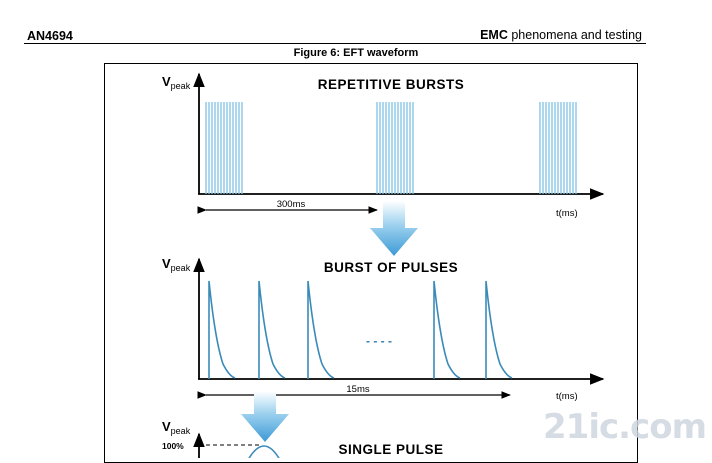 The width and height of the screenshot is (712, 463). I want to click on panel1-x-label: t(ms), so click(567, 213).